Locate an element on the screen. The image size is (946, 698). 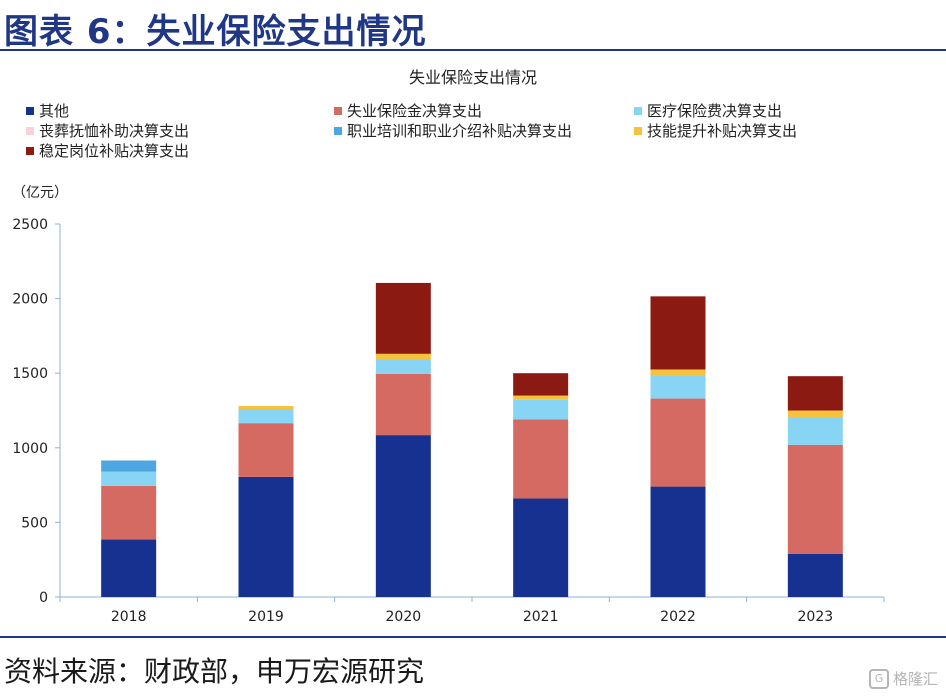
legend-item: 失业保险金决算支出 is located at coordinates (408, 110).